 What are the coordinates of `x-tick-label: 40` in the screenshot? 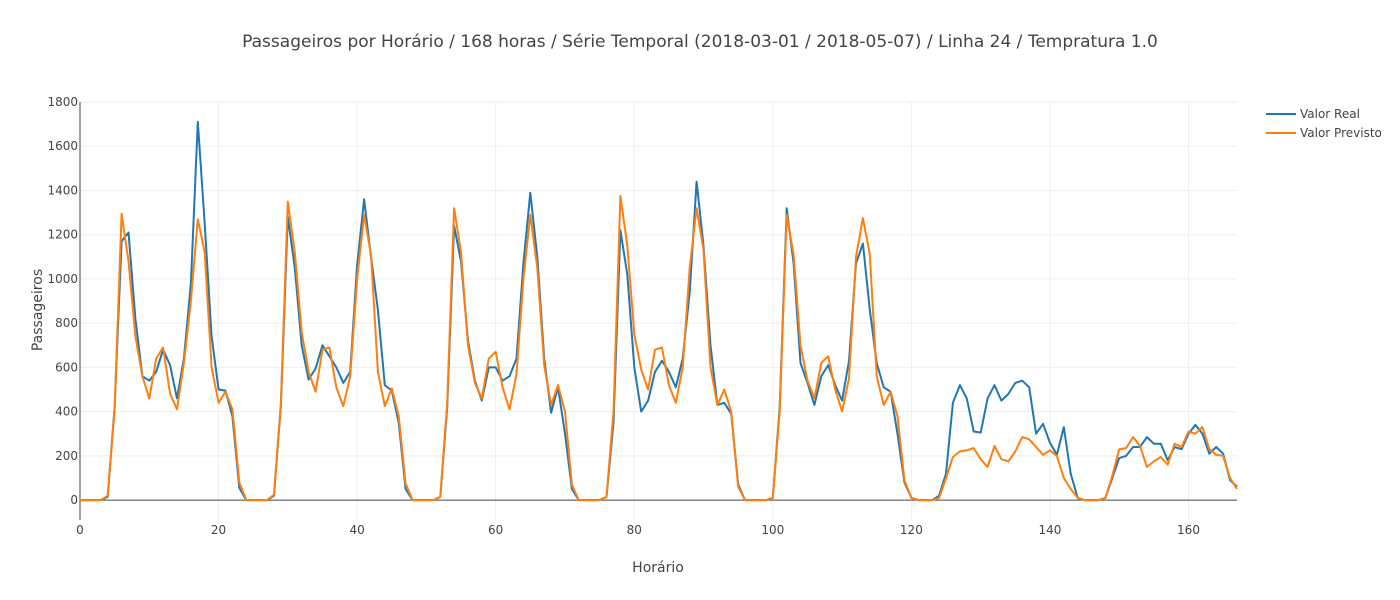 It's located at (356, 530).